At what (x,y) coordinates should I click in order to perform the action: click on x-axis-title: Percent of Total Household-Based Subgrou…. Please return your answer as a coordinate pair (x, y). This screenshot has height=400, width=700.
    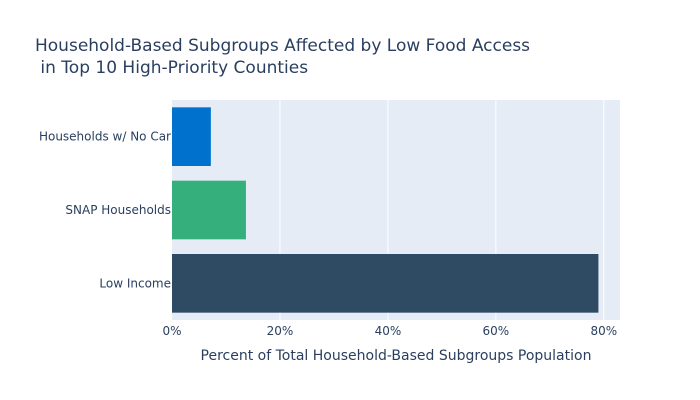
    Looking at the image, I should click on (396, 356).